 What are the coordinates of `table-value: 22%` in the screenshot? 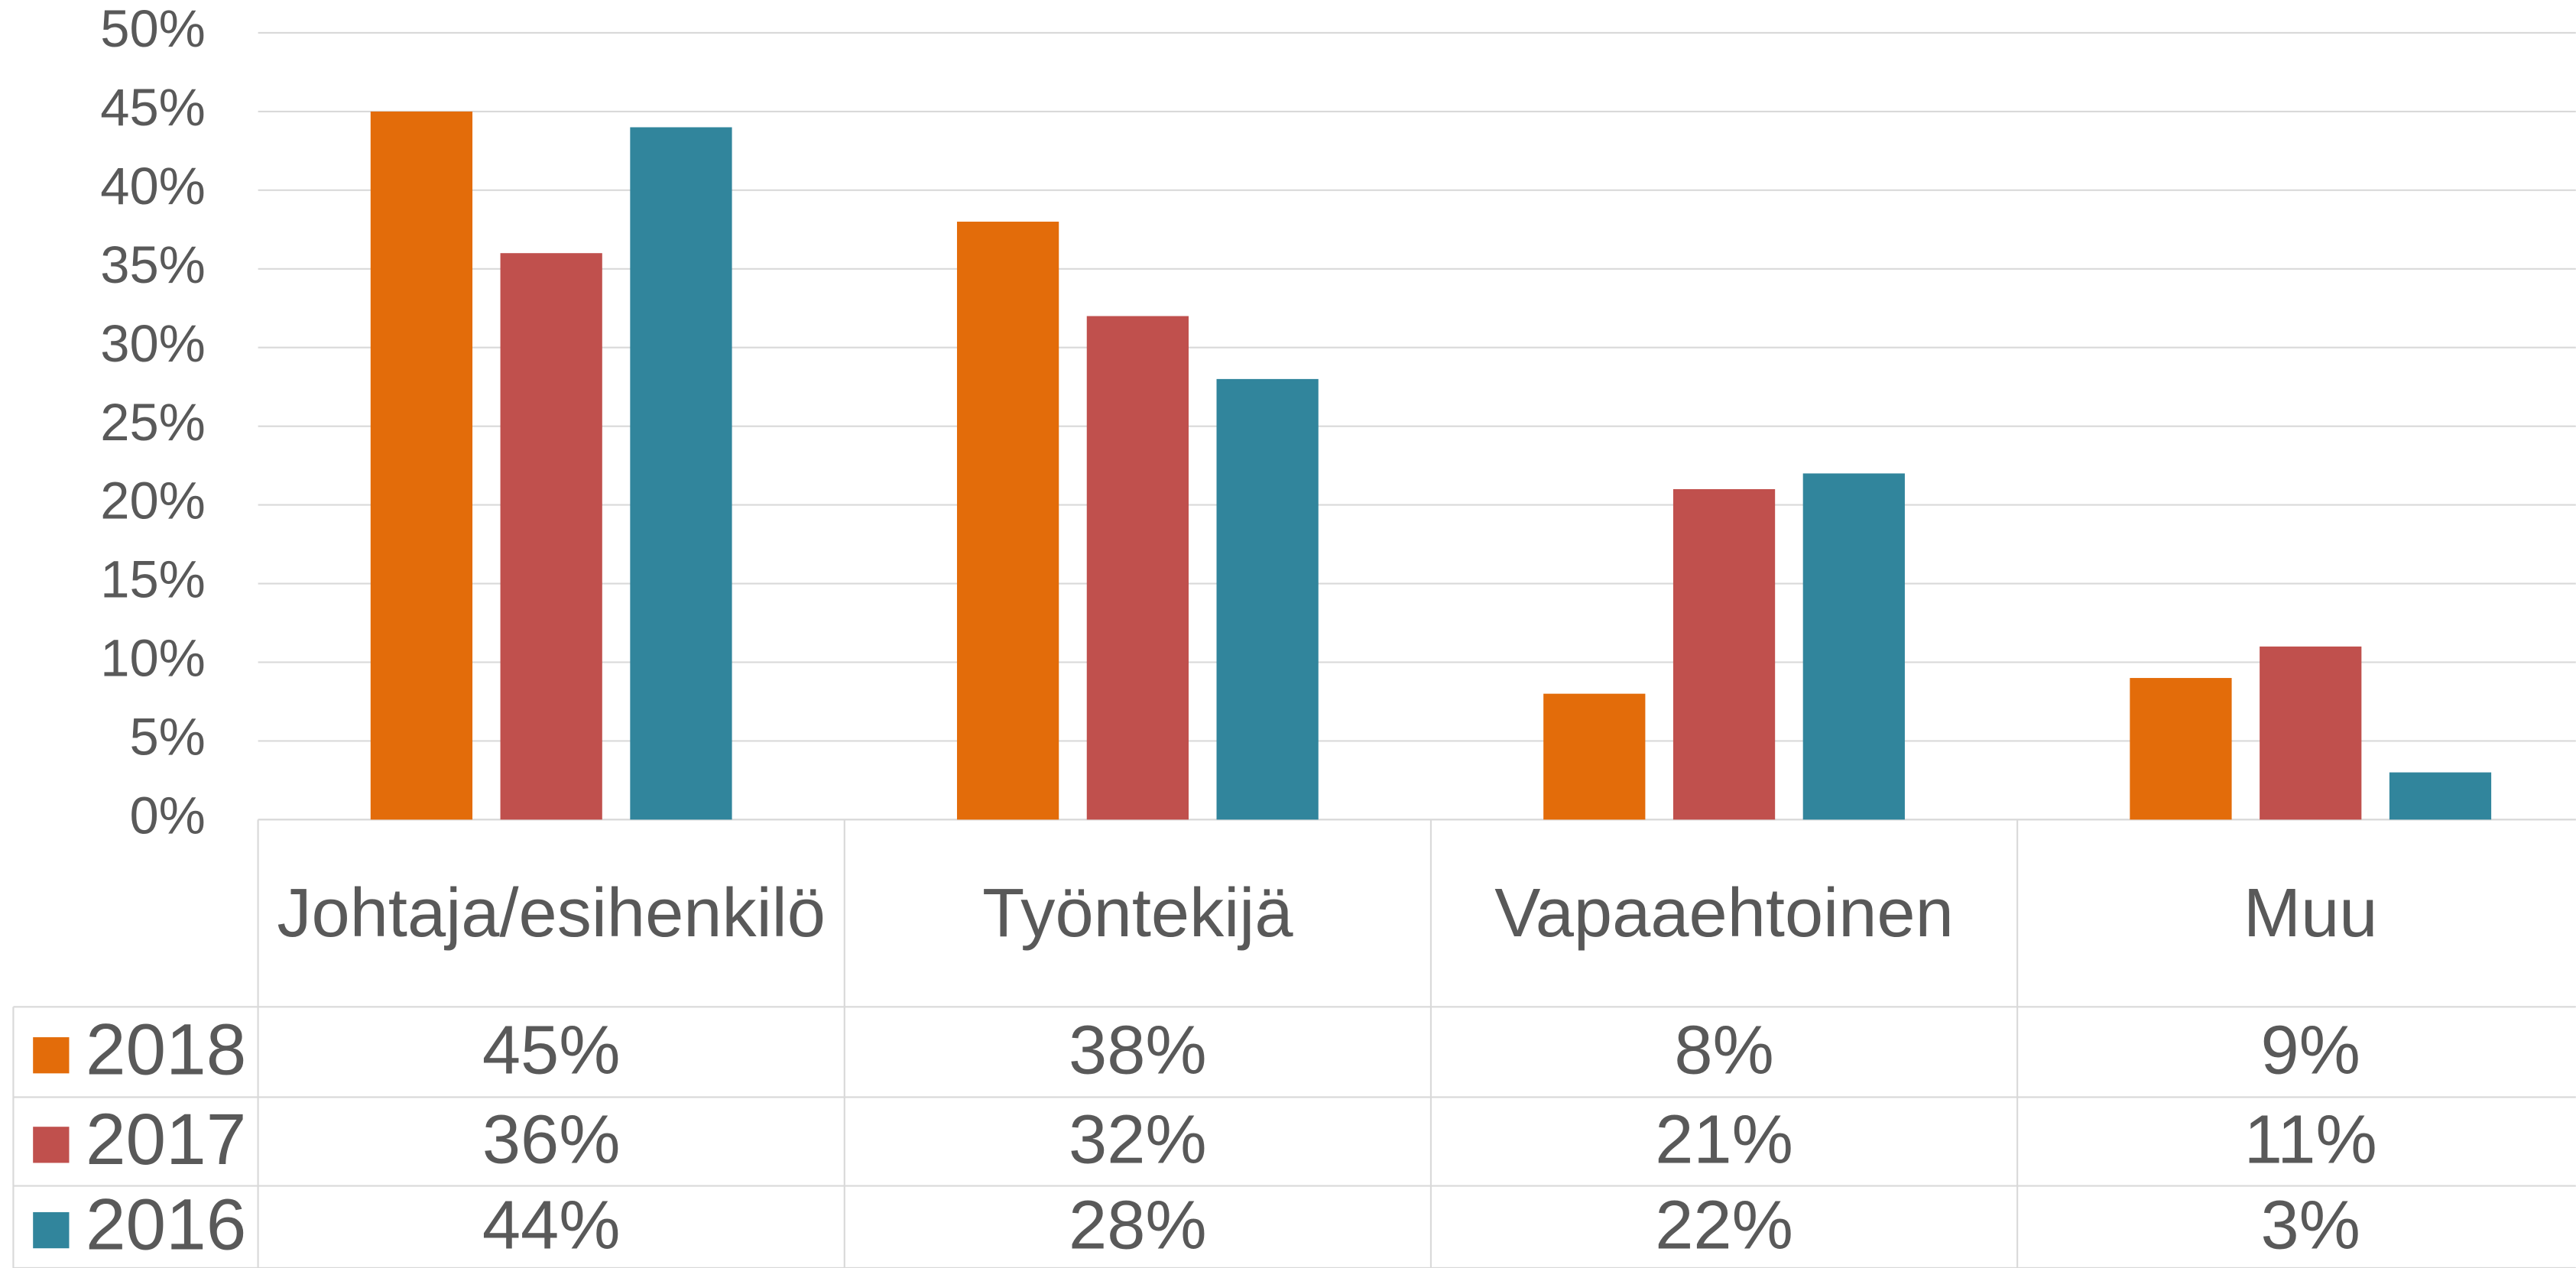 It's located at (1724, 1224).